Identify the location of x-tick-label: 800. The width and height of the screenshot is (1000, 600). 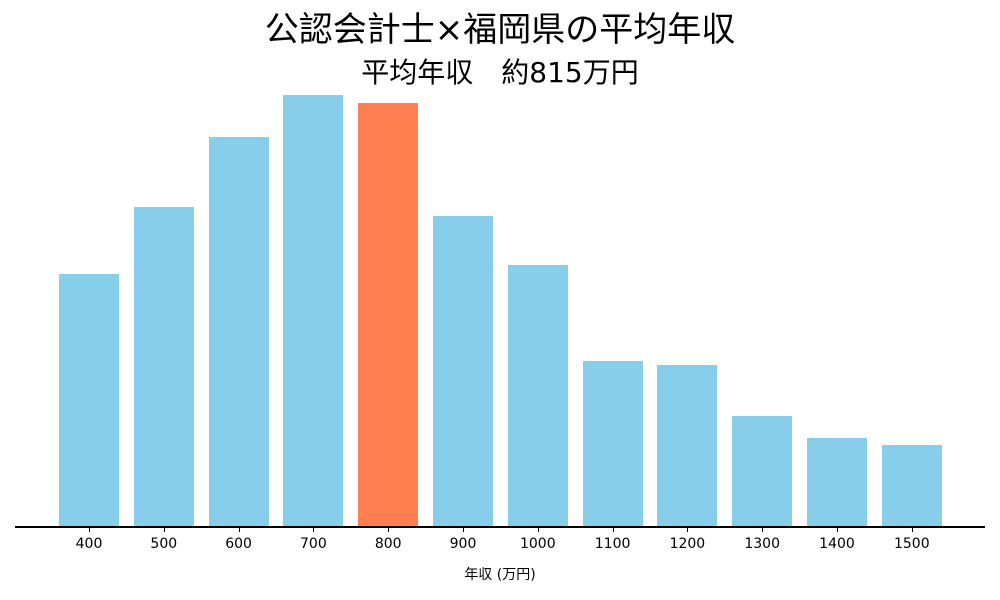
(388, 544).